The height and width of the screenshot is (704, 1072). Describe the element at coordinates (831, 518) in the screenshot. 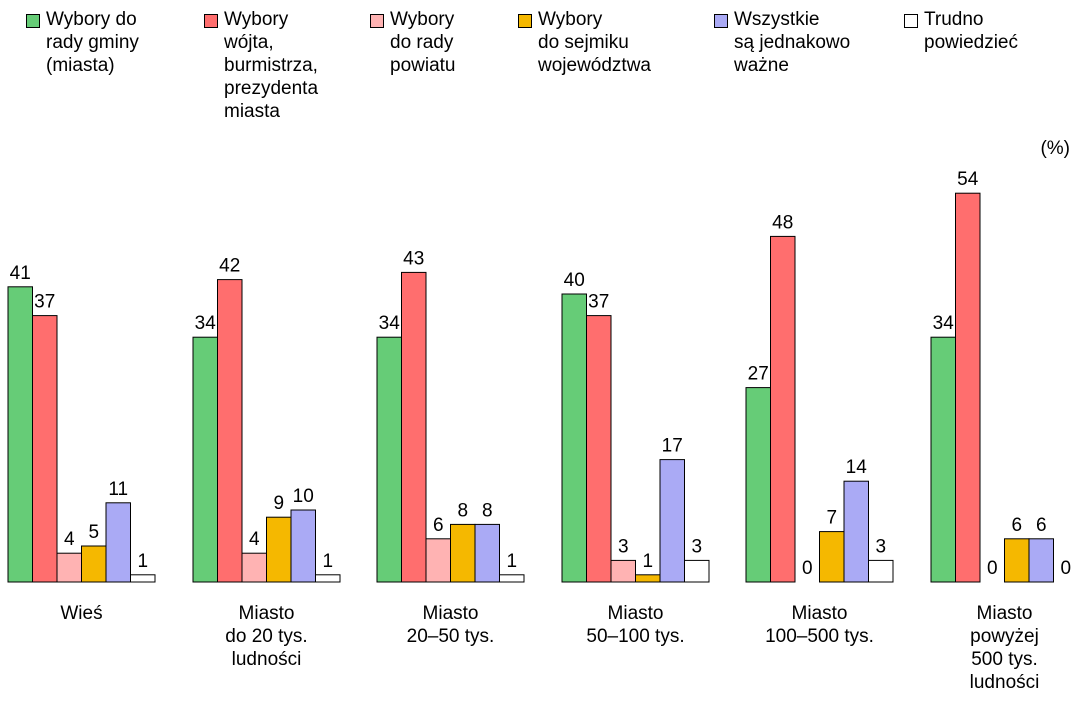

I see `data-label-s3-c4: 7` at that location.